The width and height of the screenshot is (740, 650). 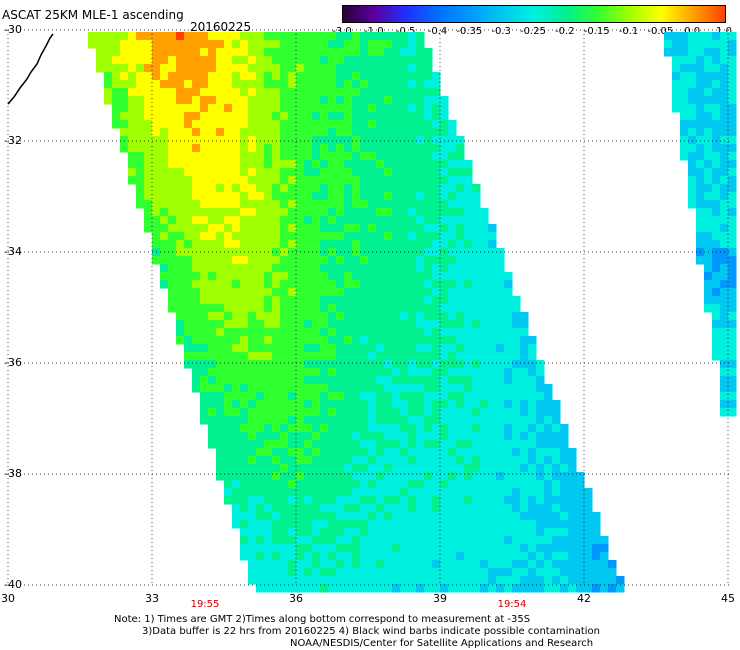 I want to click on colorbar-label: -0.15, so click(x=596, y=31).